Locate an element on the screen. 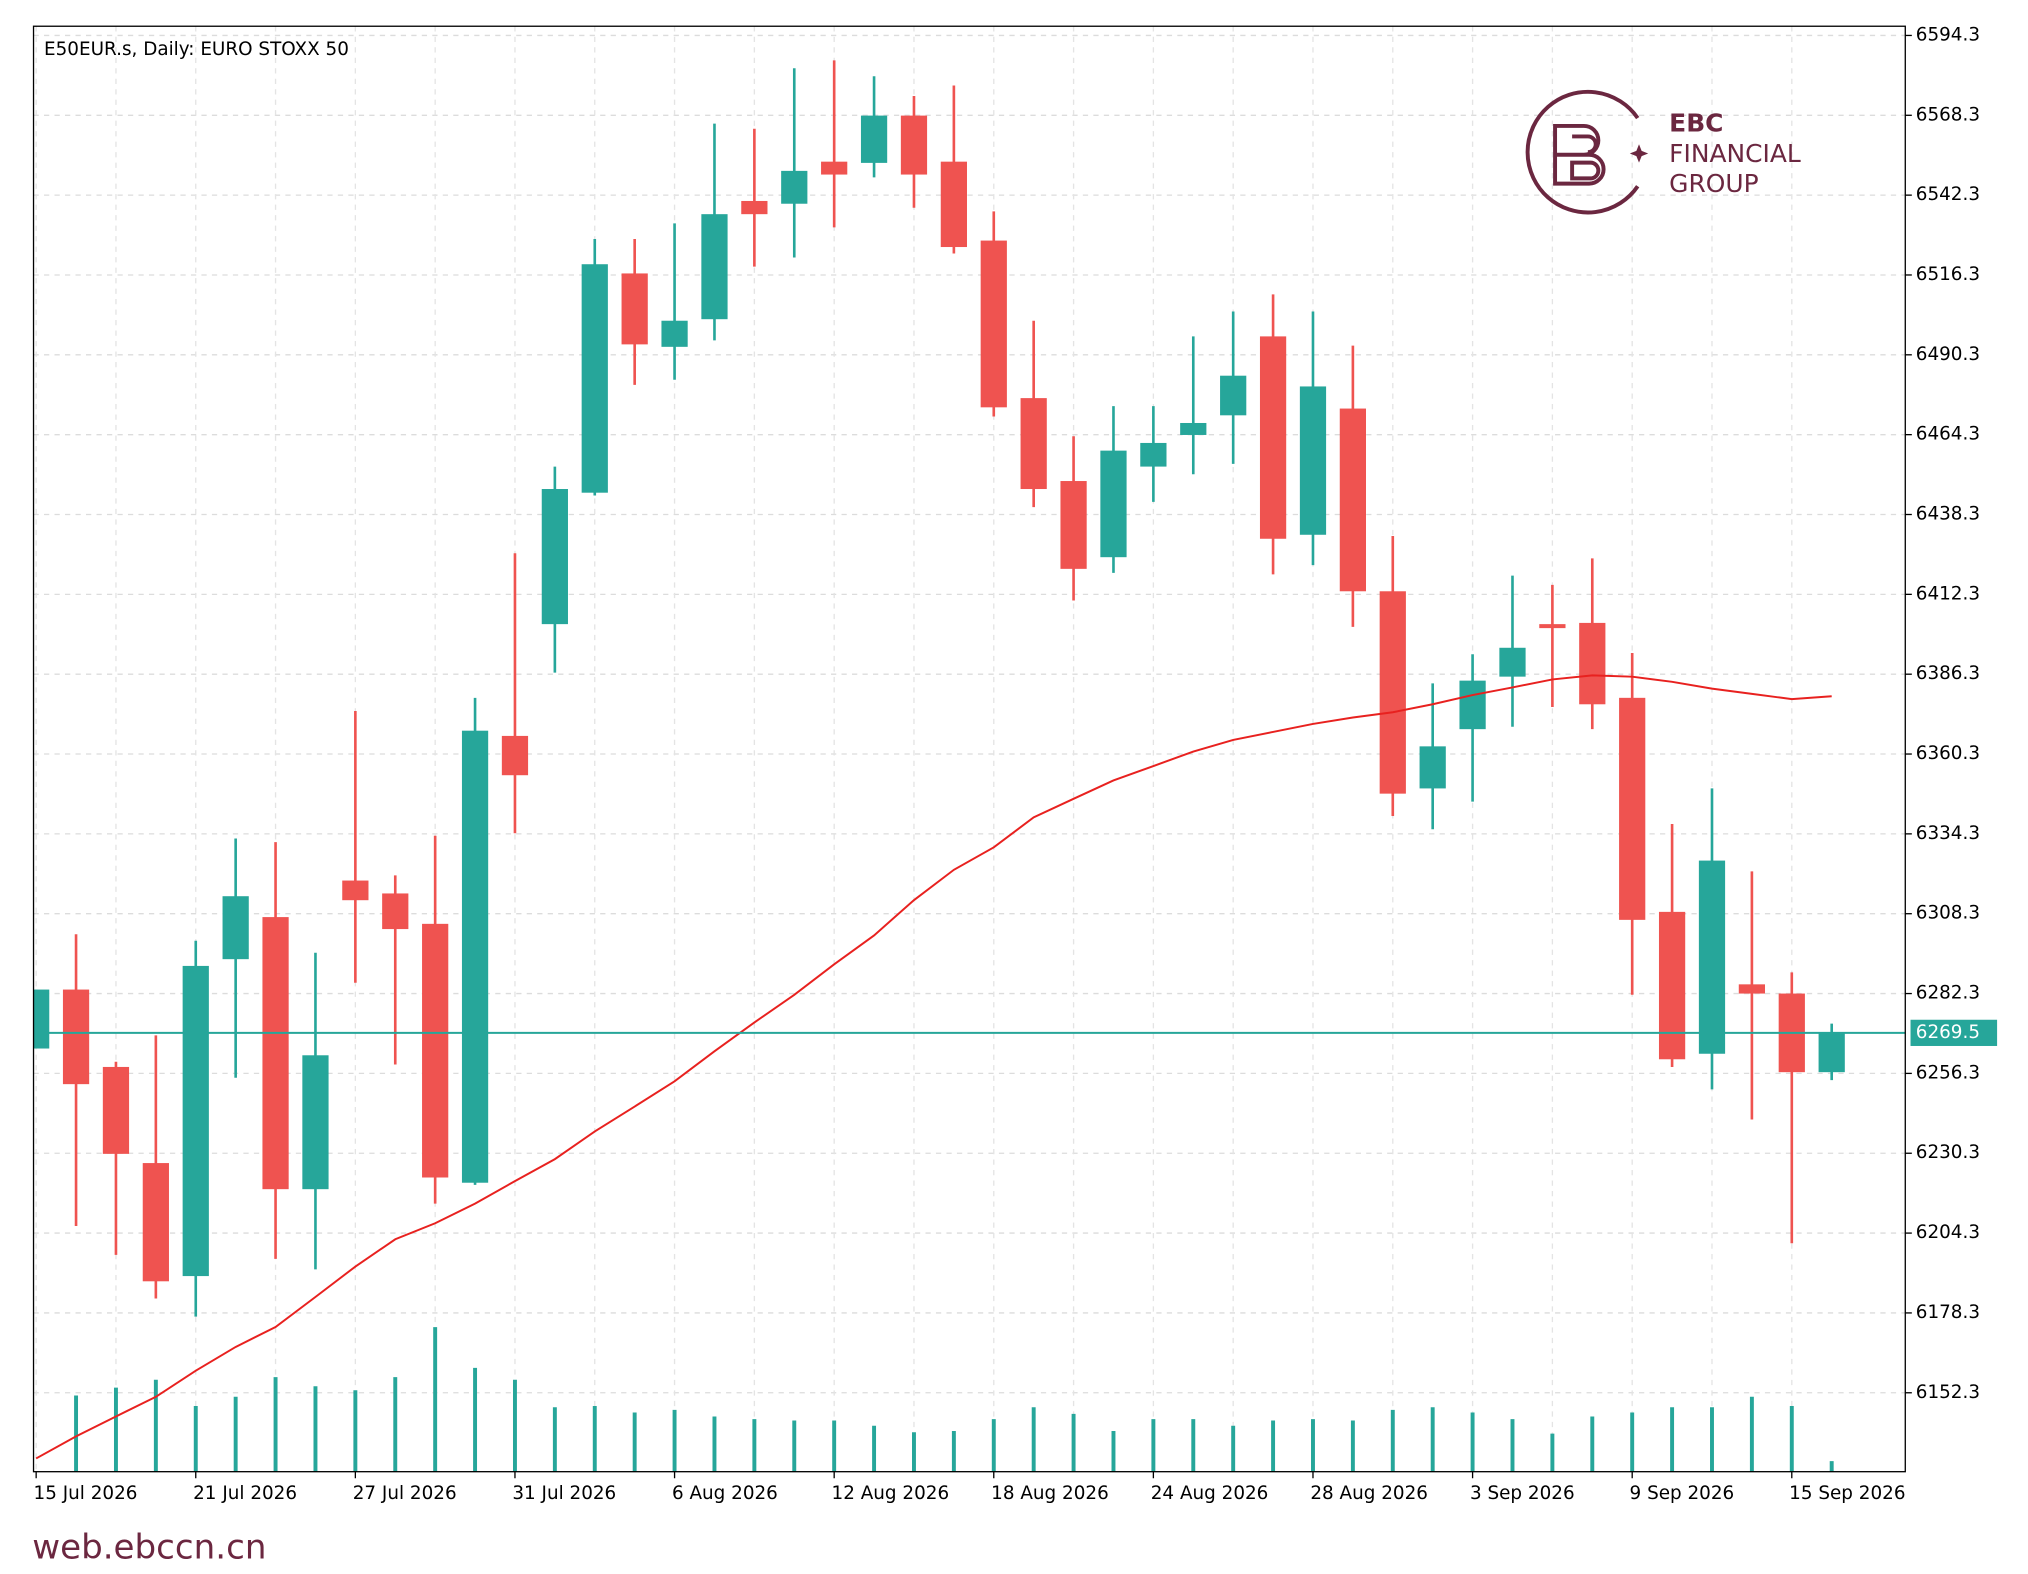 The height and width of the screenshot is (1574, 2028). y-tick-label: 6490.3 is located at coordinates (1948, 354).